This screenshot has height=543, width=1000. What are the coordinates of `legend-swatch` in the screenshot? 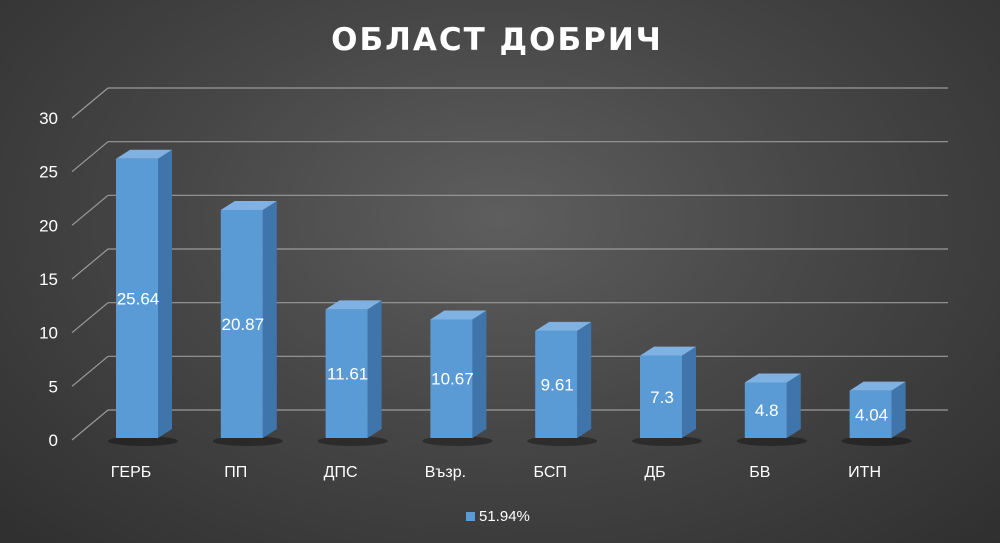 It's located at (470, 516).